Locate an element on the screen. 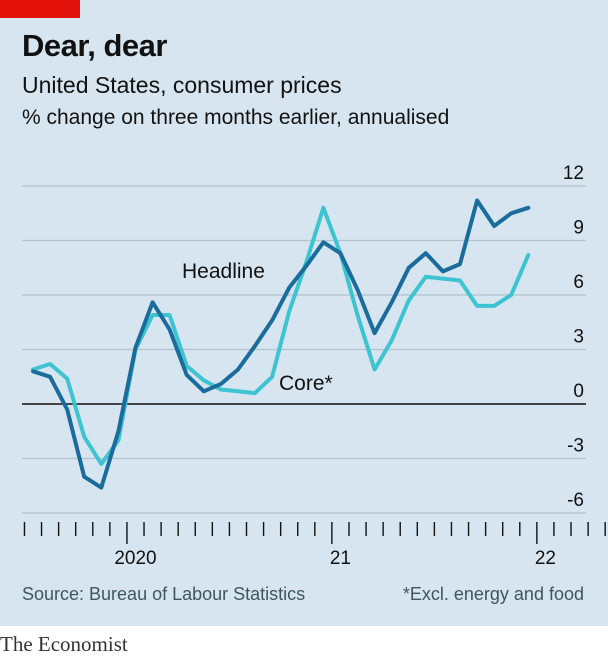 Image resolution: width=608 pixels, height=662 pixels. footnote: *Excl. energy and food is located at coordinates (493, 594).